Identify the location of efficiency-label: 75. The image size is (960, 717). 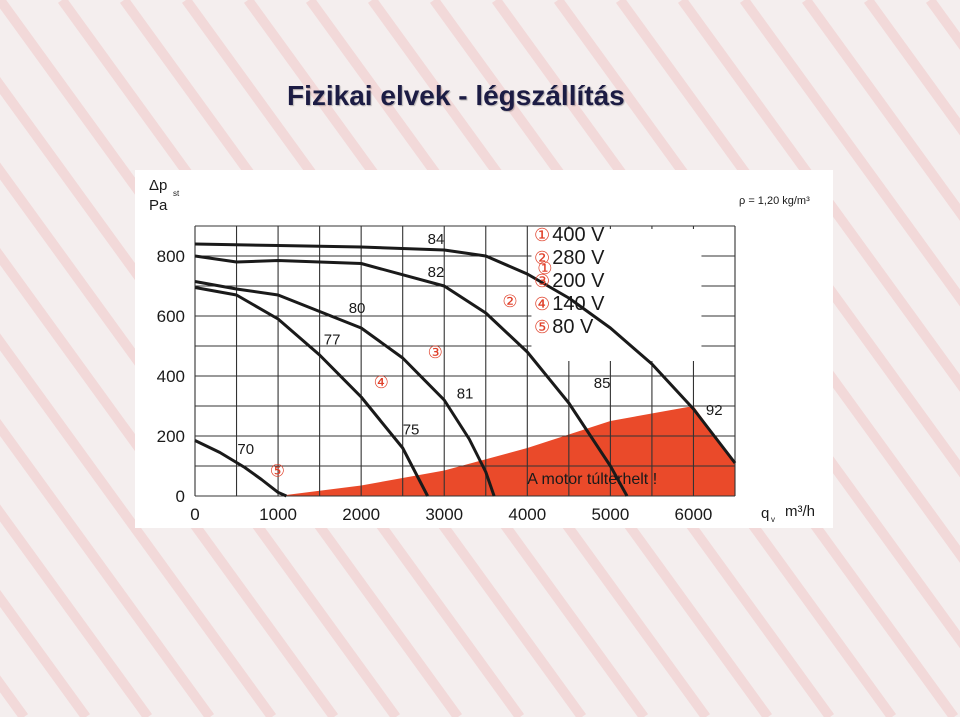
(411, 430).